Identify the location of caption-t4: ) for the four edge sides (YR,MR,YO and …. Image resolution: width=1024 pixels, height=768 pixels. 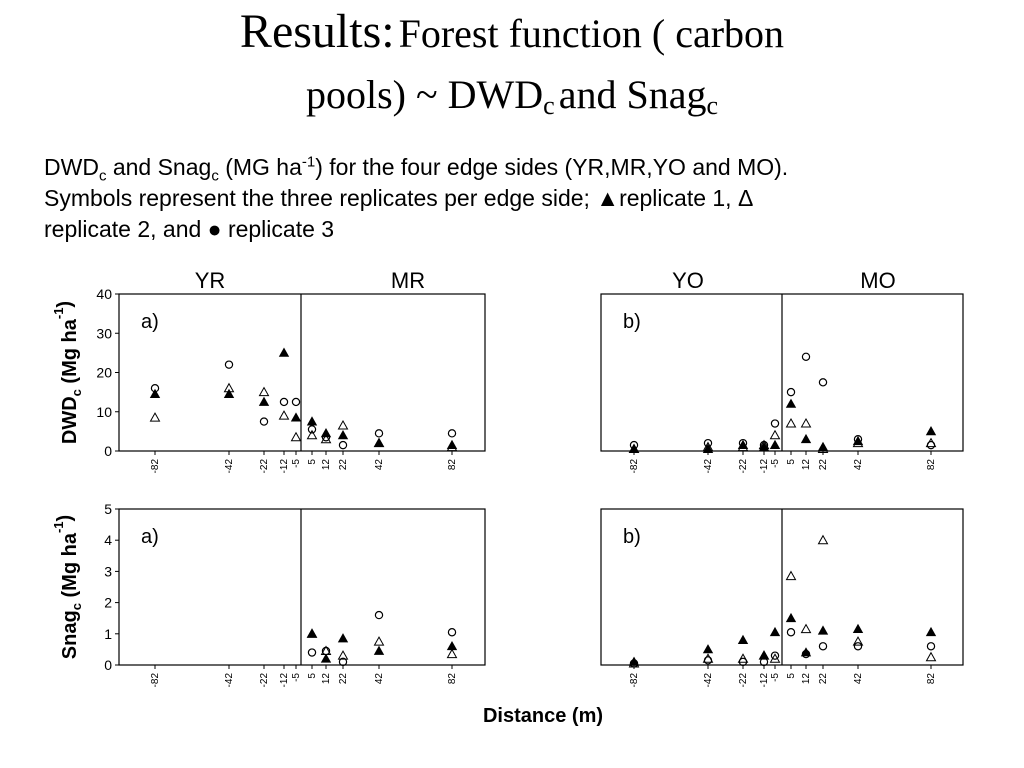
(552, 167).